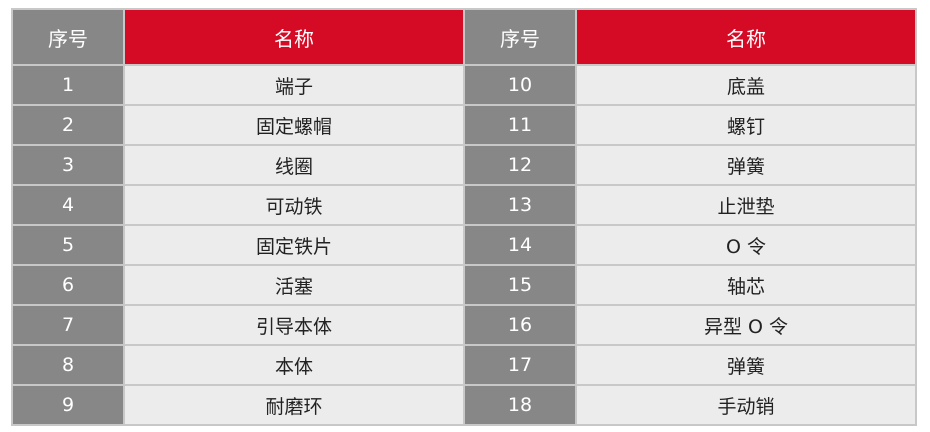 Image resolution: width=930 pixels, height=432 pixels. What do you see at coordinates (520, 285) in the screenshot?
I see `part-number: 15` at bounding box center [520, 285].